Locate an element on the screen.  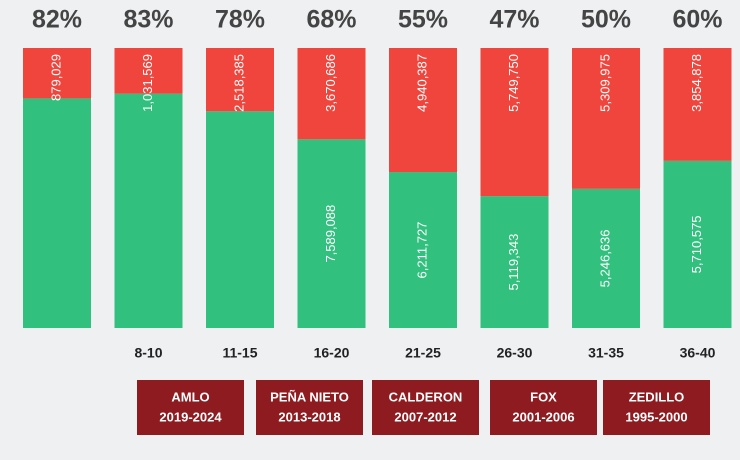
data-label: 7,589,088 is located at coordinates (330, 234).